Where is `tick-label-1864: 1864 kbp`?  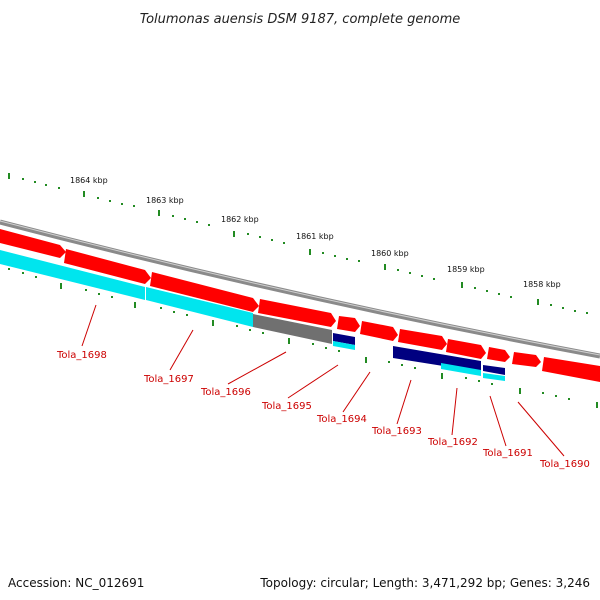 tick-label-1864: 1864 kbp is located at coordinates (89, 180).